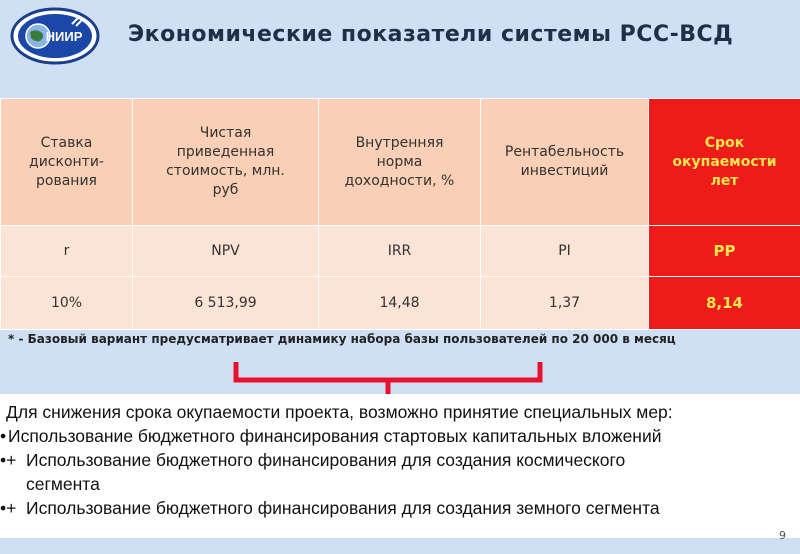  I want to click on header-discount-rate: Ставка дисконти- рования, so click(66, 162).